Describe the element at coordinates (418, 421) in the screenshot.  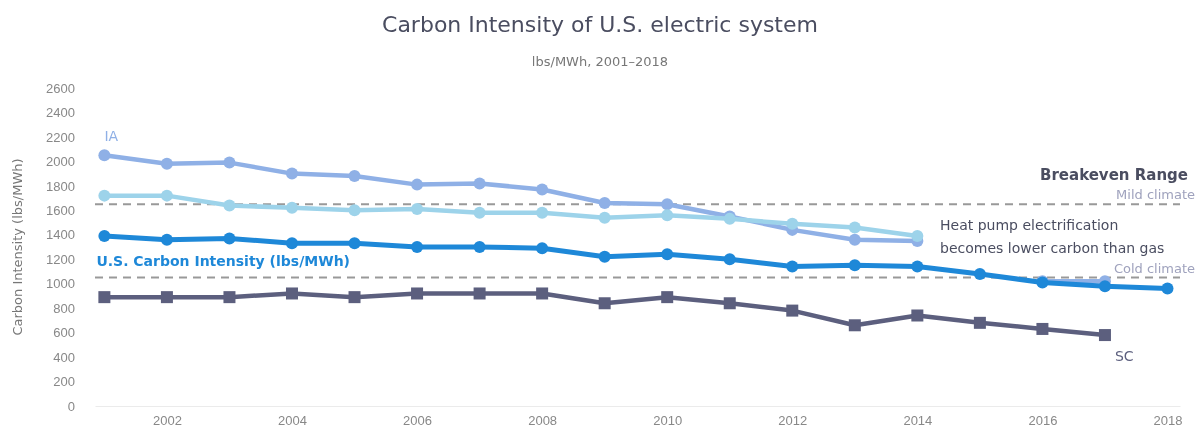
I see `x-tick-label: 2006` at that location.